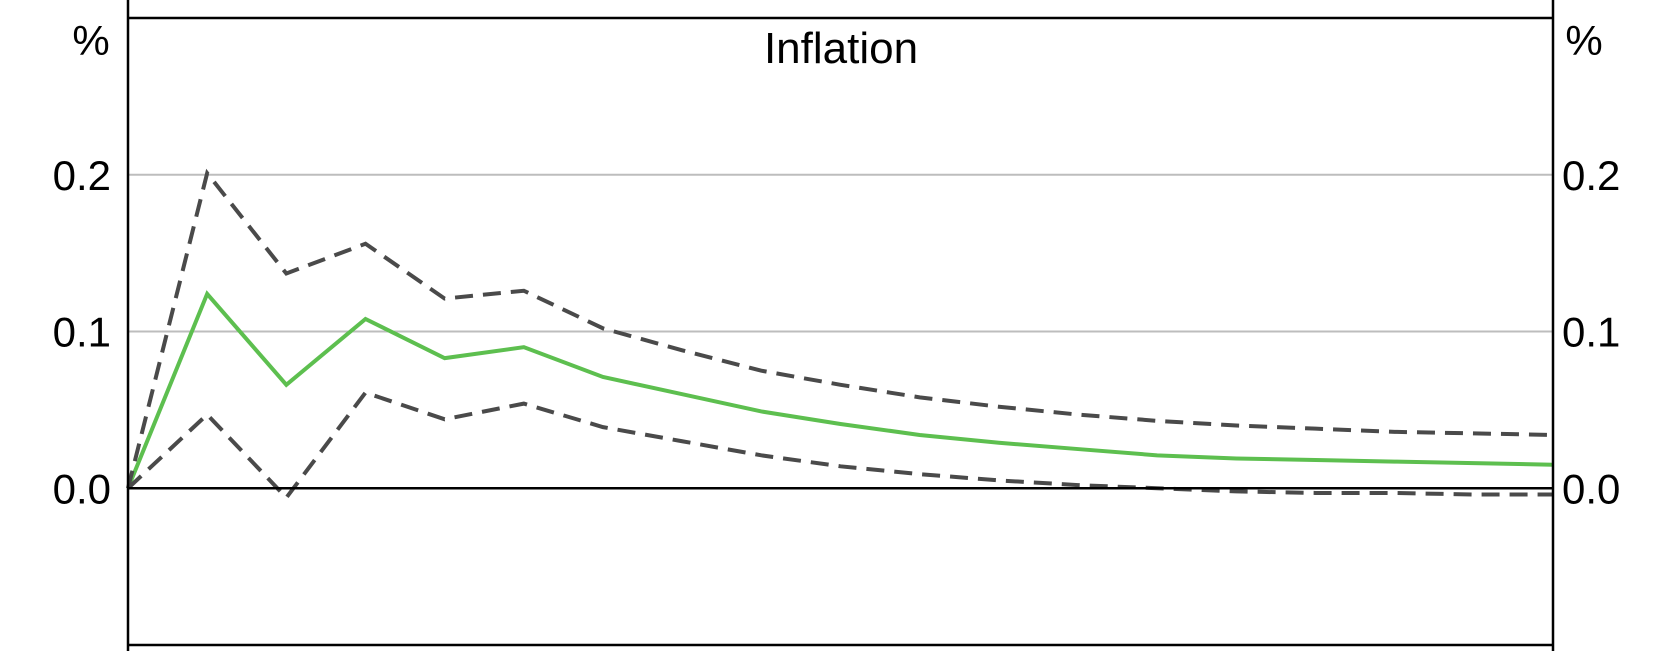 This screenshot has width=1663, height=651. I want to click on y-tick-label-right-1: 0.1, so click(1591, 332).